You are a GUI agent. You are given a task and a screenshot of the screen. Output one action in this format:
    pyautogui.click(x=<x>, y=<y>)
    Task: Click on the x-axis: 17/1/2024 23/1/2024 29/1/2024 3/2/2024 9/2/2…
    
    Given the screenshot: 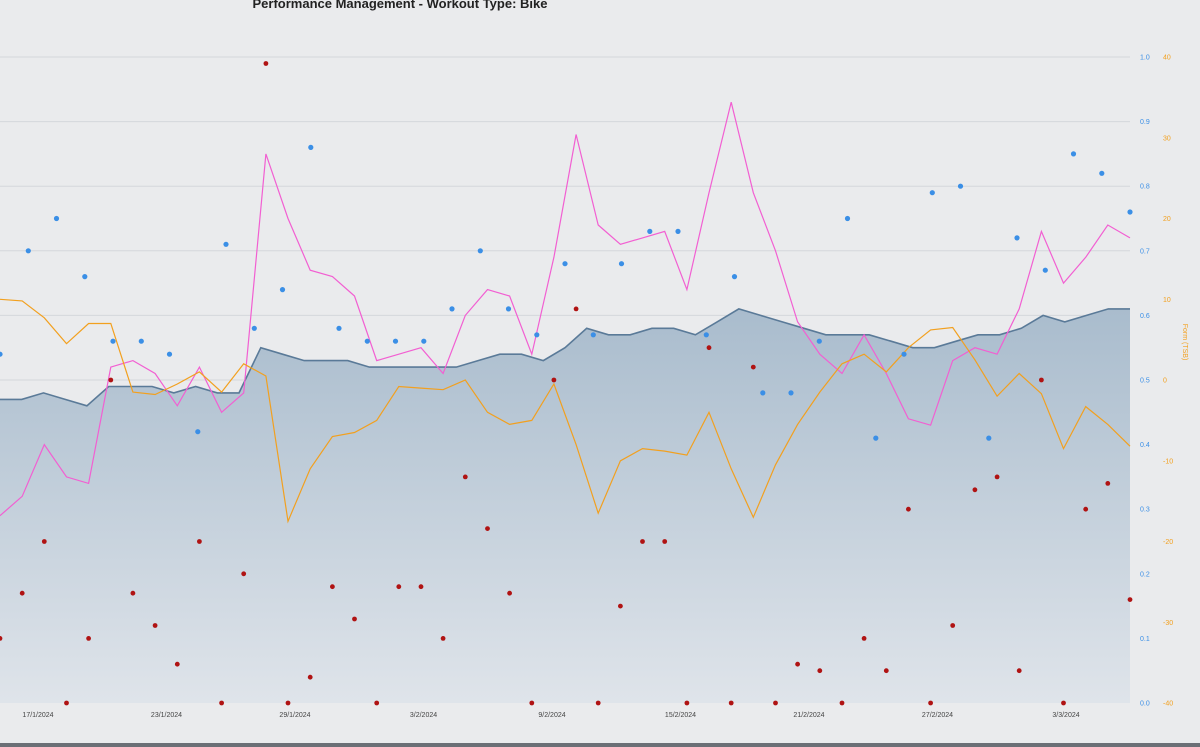 What is the action you would take?
    pyautogui.click(x=550, y=715)
    